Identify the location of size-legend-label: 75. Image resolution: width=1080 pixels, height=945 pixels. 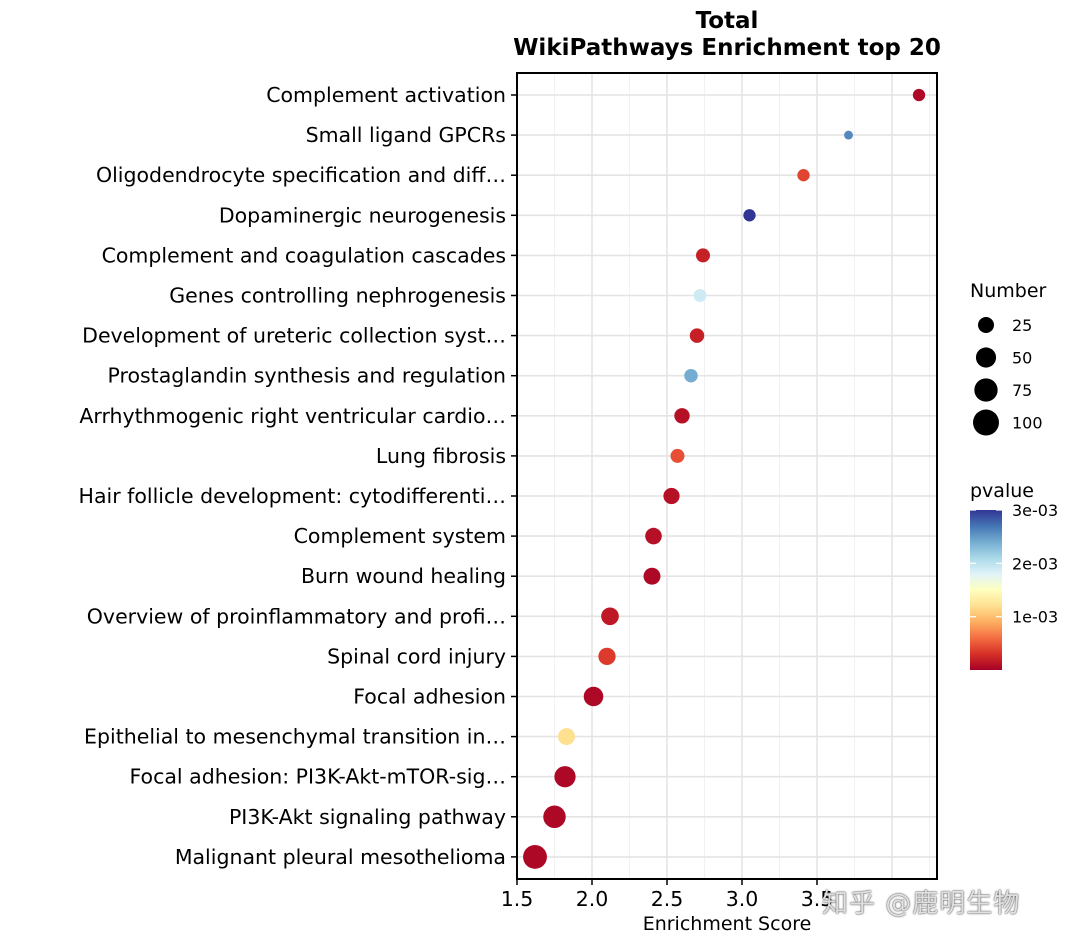
(1022, 390).